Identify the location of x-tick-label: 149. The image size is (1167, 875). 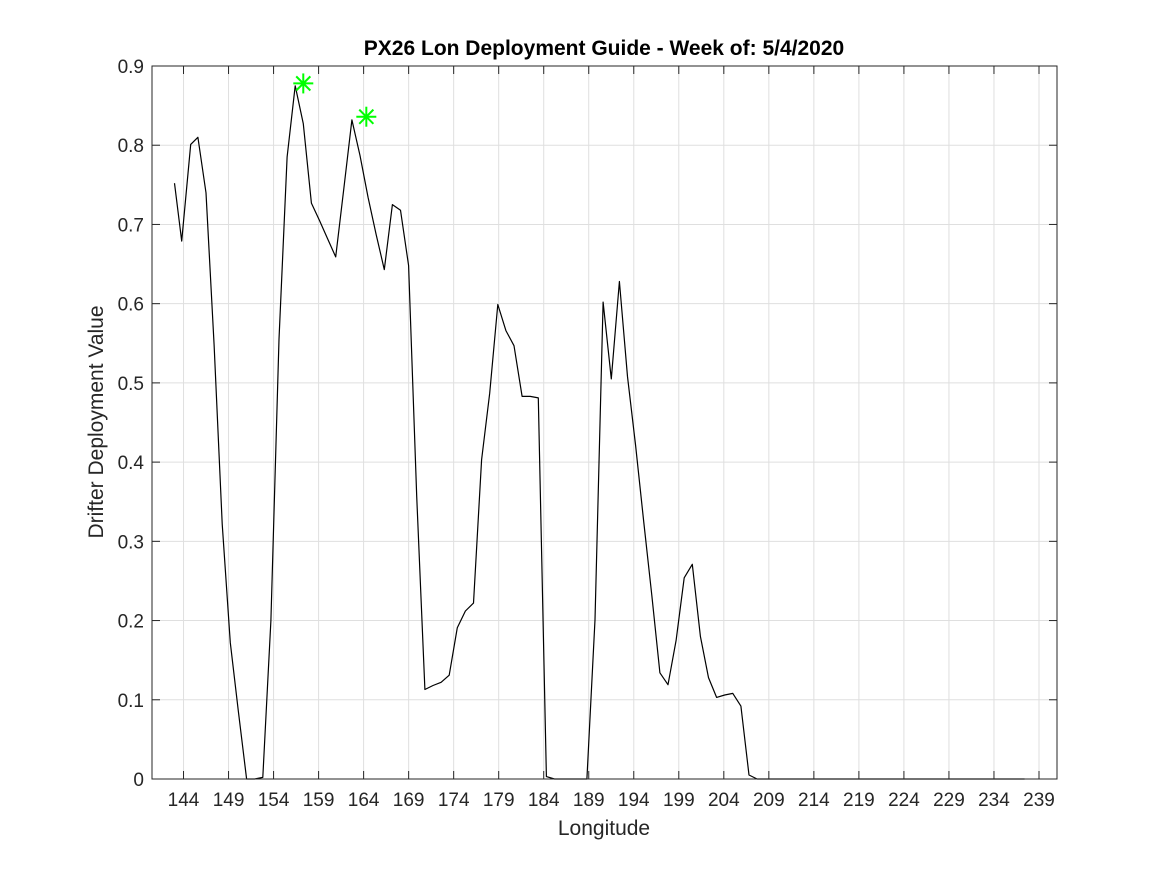
(229, 800).